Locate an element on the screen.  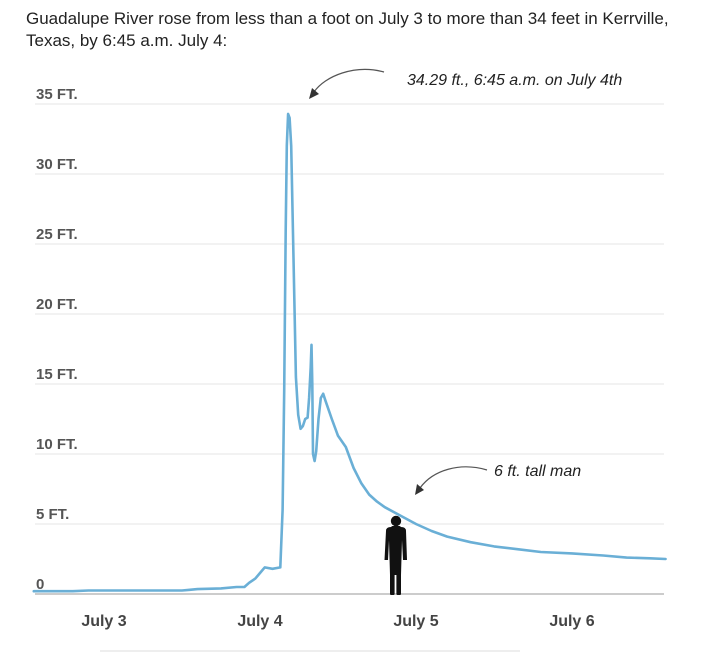
y-tick-label: 20 FT. is located at coordinates (57, 304).